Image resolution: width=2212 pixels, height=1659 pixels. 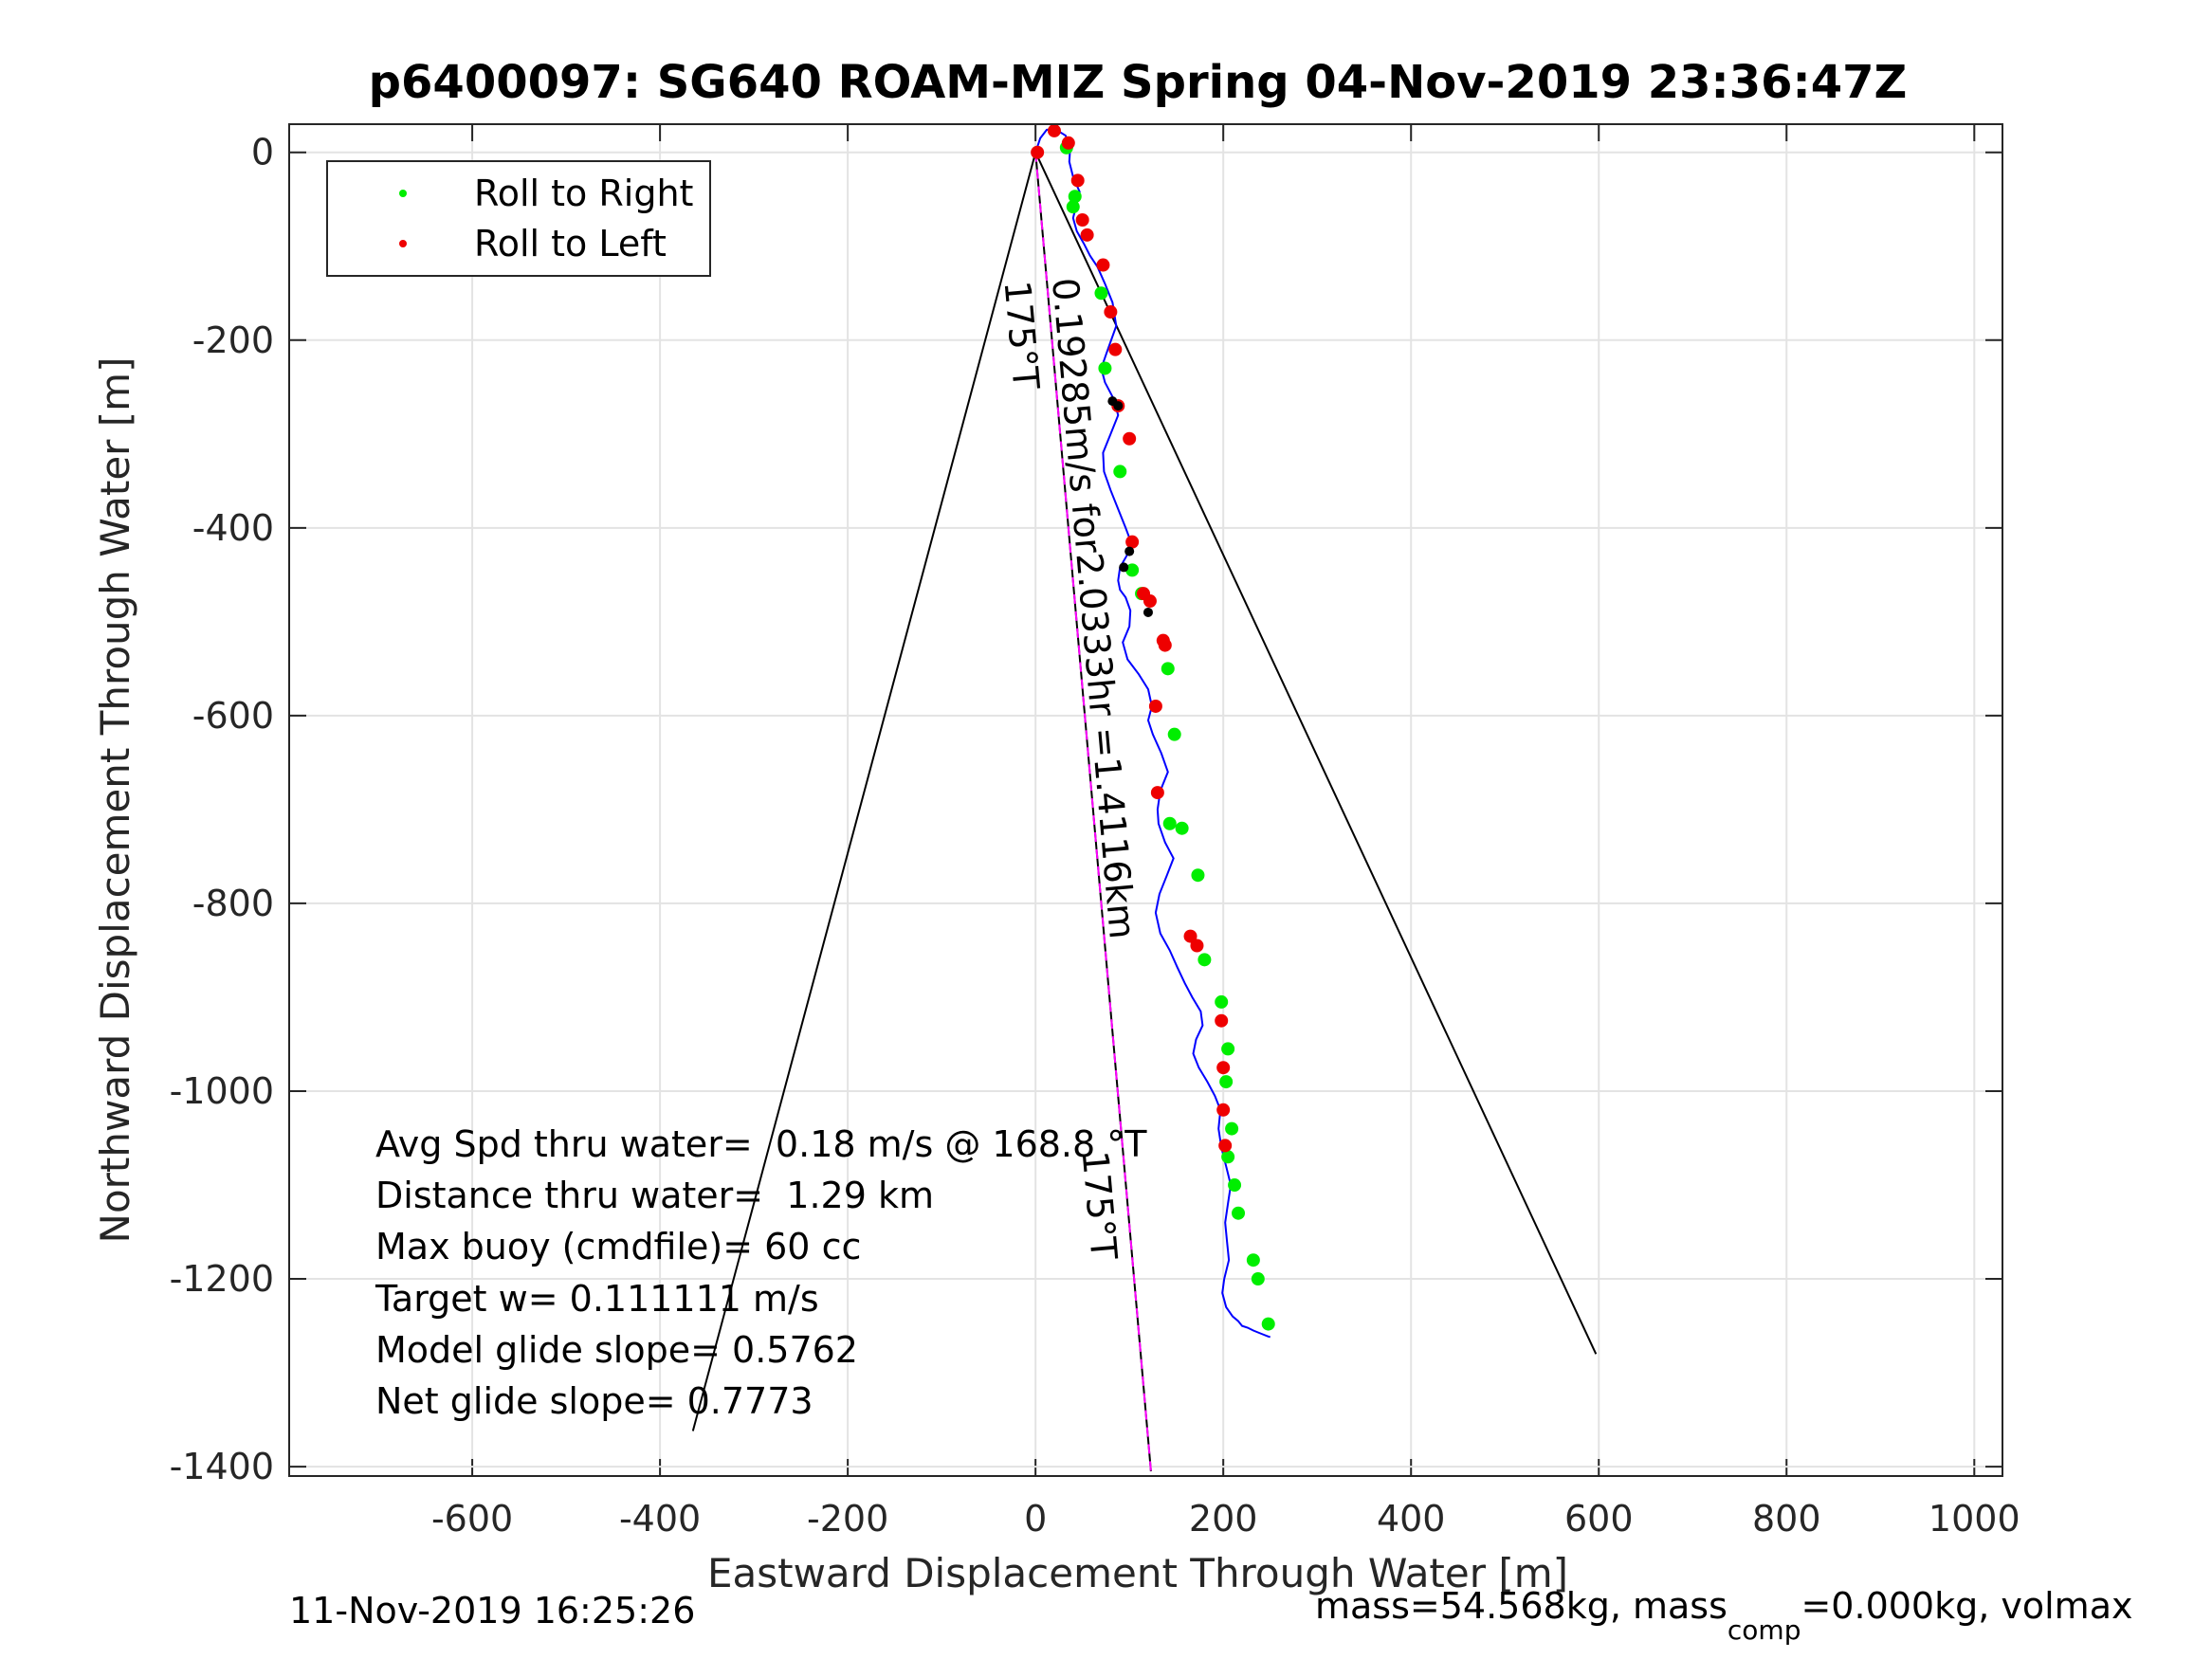 What do you see at coordinates (233, 716) in the screenshot?
I see `y-tick-label: -600` at bounding box center [233, 716].